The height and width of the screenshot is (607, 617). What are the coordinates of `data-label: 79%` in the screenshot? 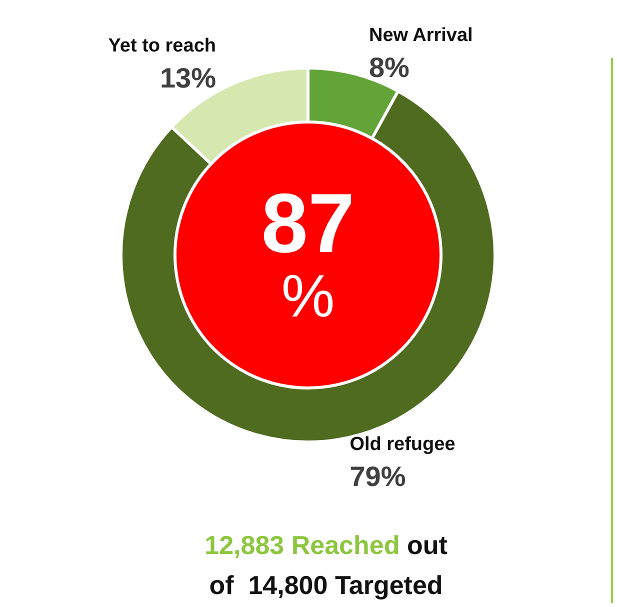 It's located at (378, 476).